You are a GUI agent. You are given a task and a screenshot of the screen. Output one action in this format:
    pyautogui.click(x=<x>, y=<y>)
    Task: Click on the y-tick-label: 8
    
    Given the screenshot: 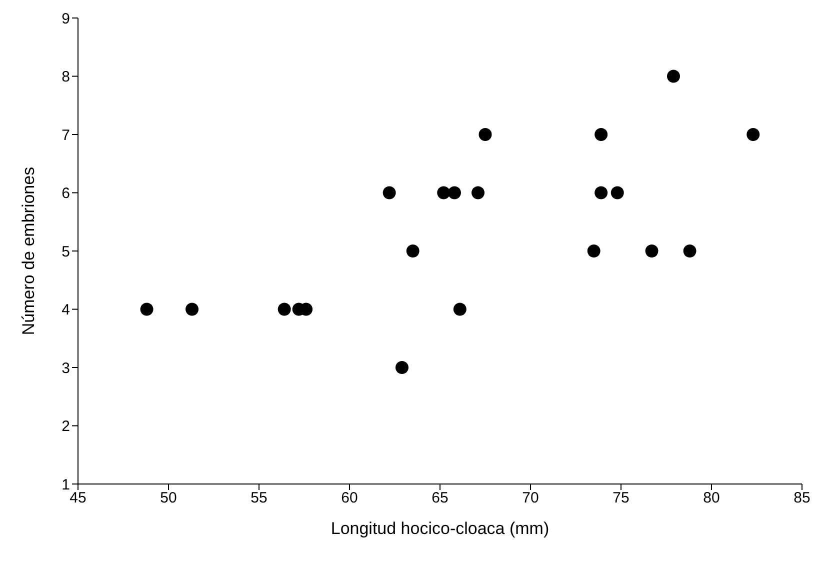 What is the action you would take?
    pyautogui.click(x=66, y=77)
    